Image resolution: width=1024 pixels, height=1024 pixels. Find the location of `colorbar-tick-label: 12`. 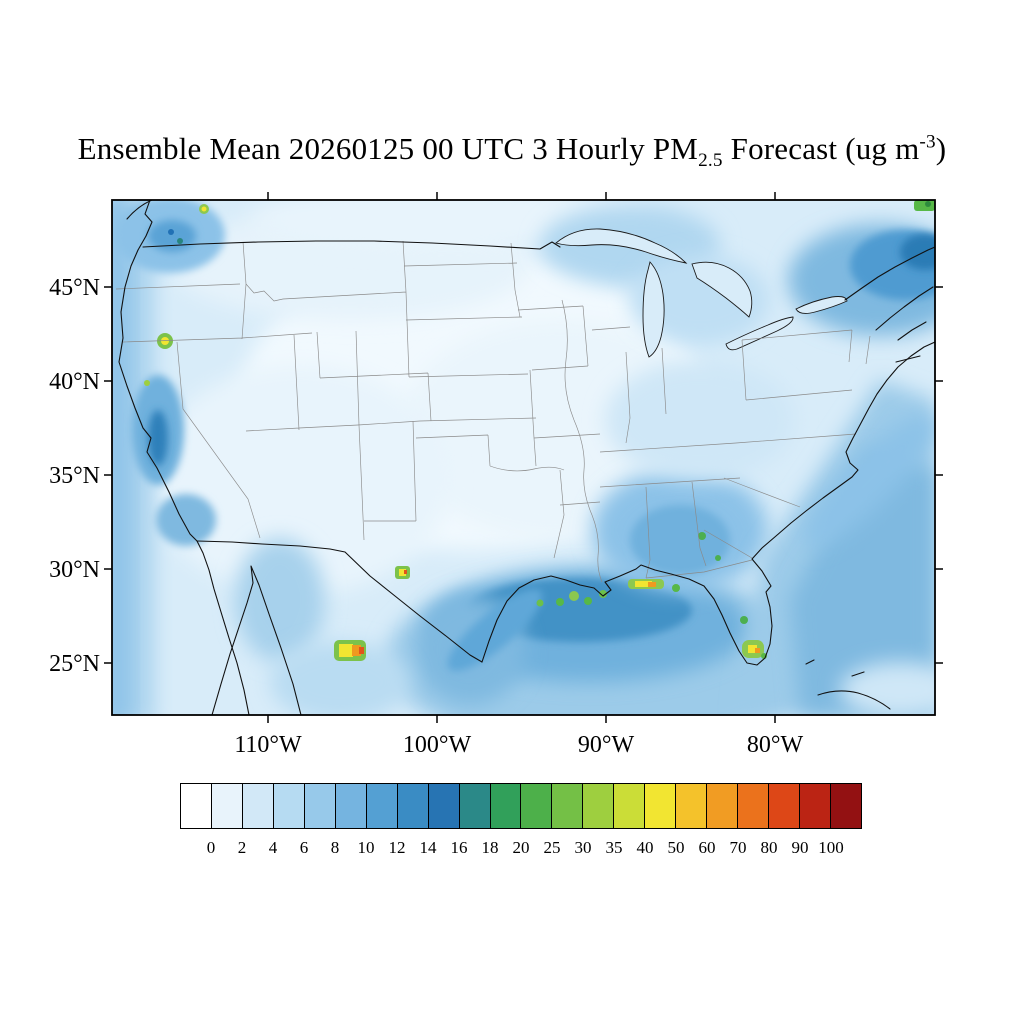

colorbar-tick-label: 12 is located at coordinates (397, 847).